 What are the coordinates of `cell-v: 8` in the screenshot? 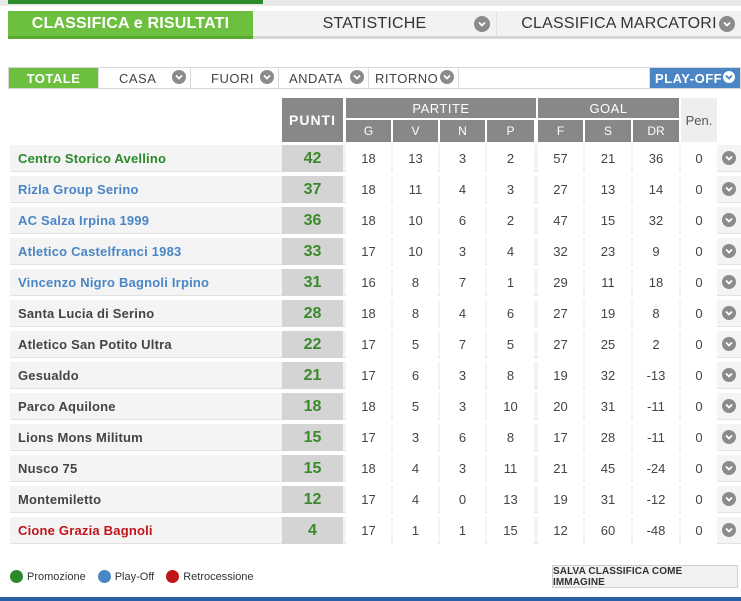 It's located at (415, 313).